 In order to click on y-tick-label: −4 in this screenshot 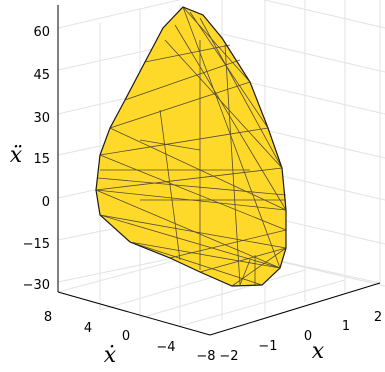, I will do `click(165, 347)`.